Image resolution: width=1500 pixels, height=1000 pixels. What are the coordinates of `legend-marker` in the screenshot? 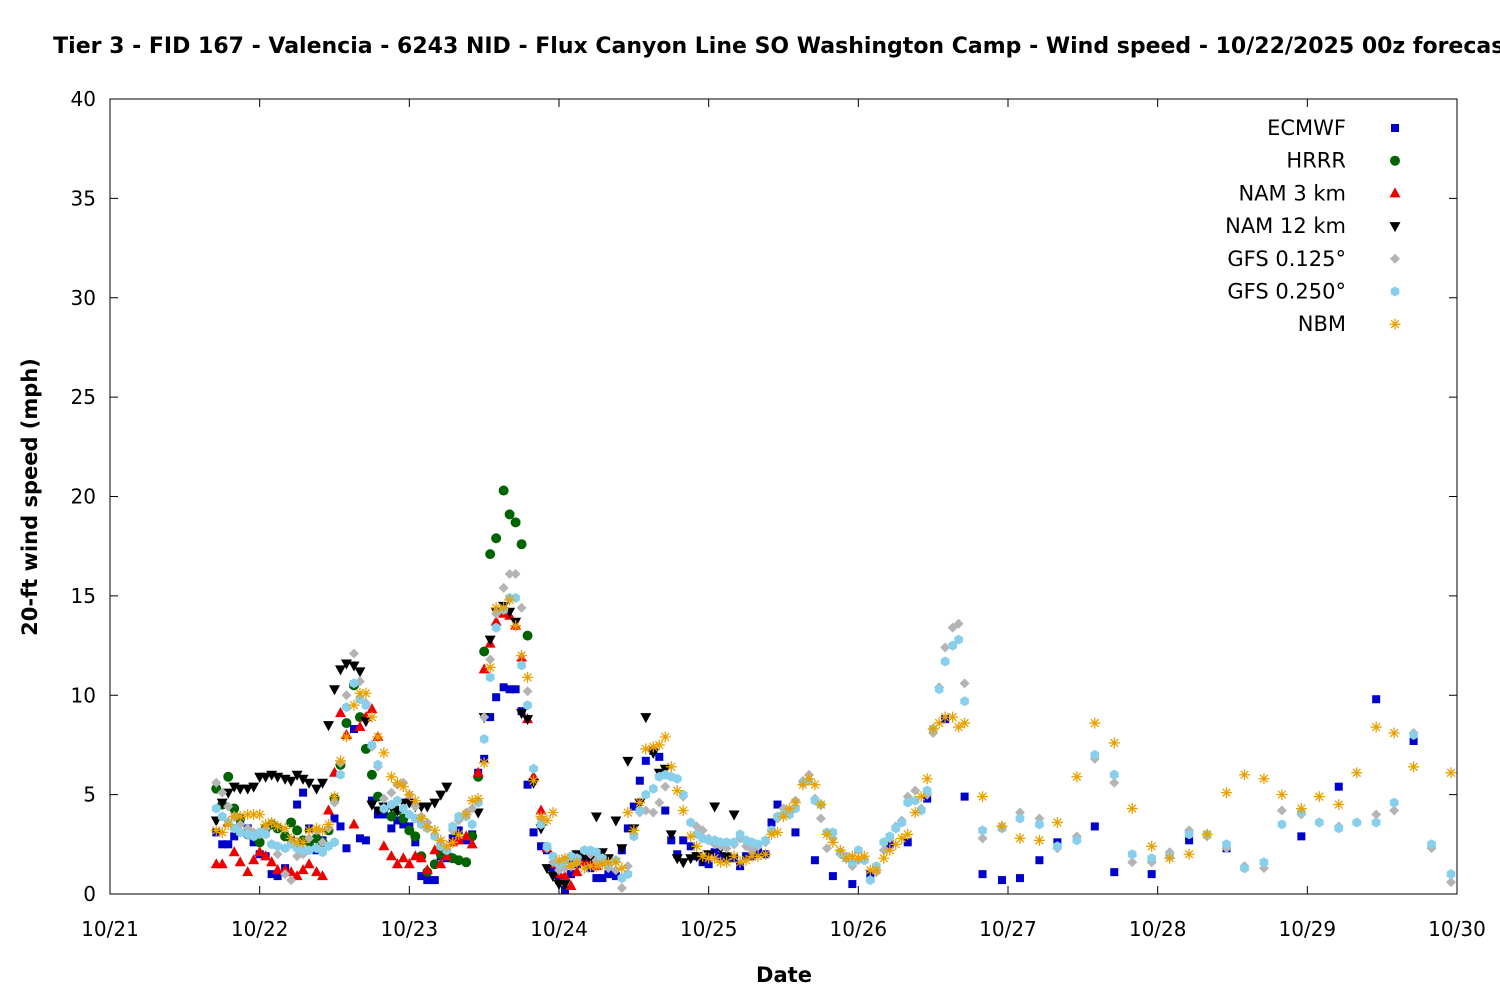 It's located at (1395, 258).